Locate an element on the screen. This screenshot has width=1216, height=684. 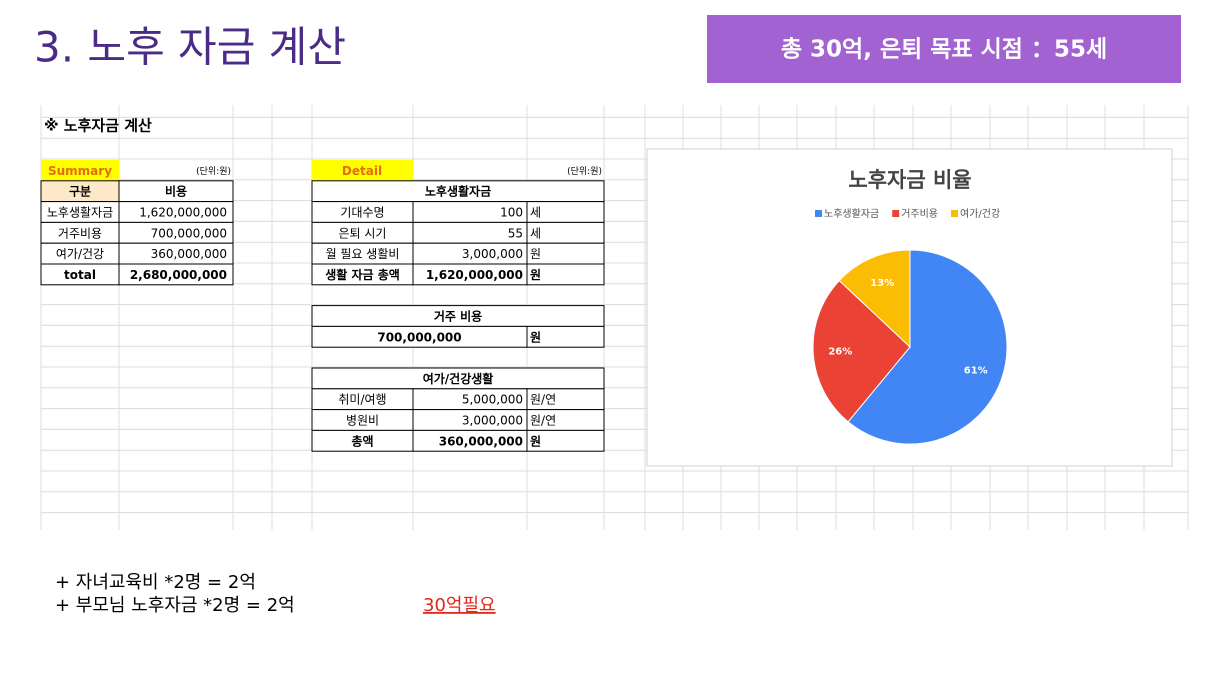
sheet-heading: ※ 노후자금 계산 is located at coordinates (98, 126).